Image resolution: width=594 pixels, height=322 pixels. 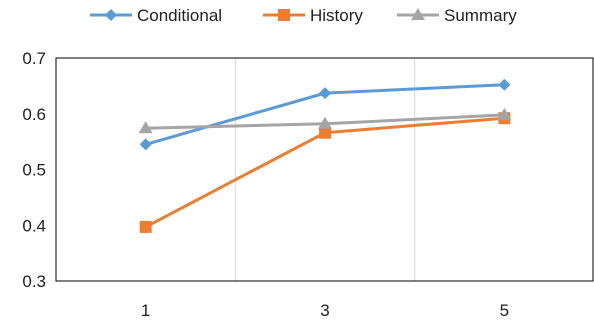 I want to click on x-tick-label: 1, so click(x=145, y=310).